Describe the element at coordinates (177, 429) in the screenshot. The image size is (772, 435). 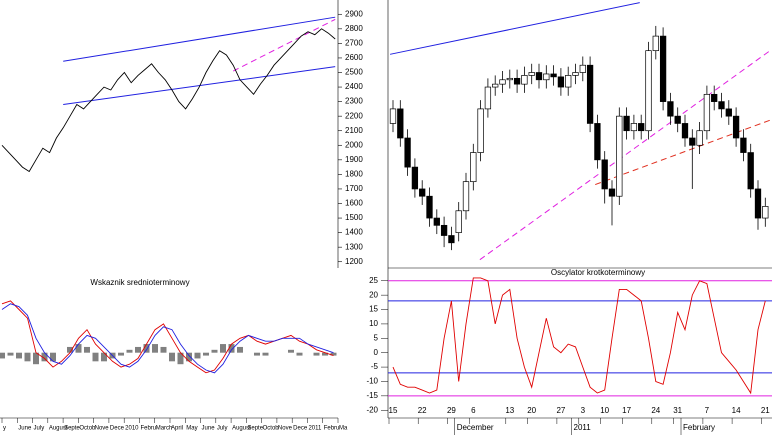
I see `x-tick-label: April` at that location.